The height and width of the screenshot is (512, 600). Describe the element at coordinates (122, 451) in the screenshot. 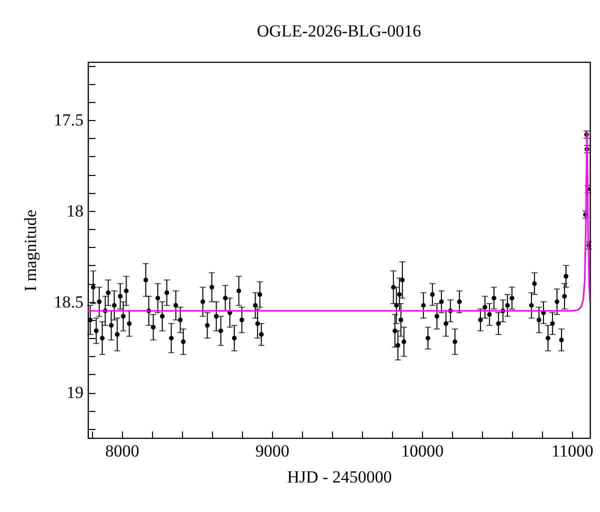

I see `x-tick-label: 8000` at that location.